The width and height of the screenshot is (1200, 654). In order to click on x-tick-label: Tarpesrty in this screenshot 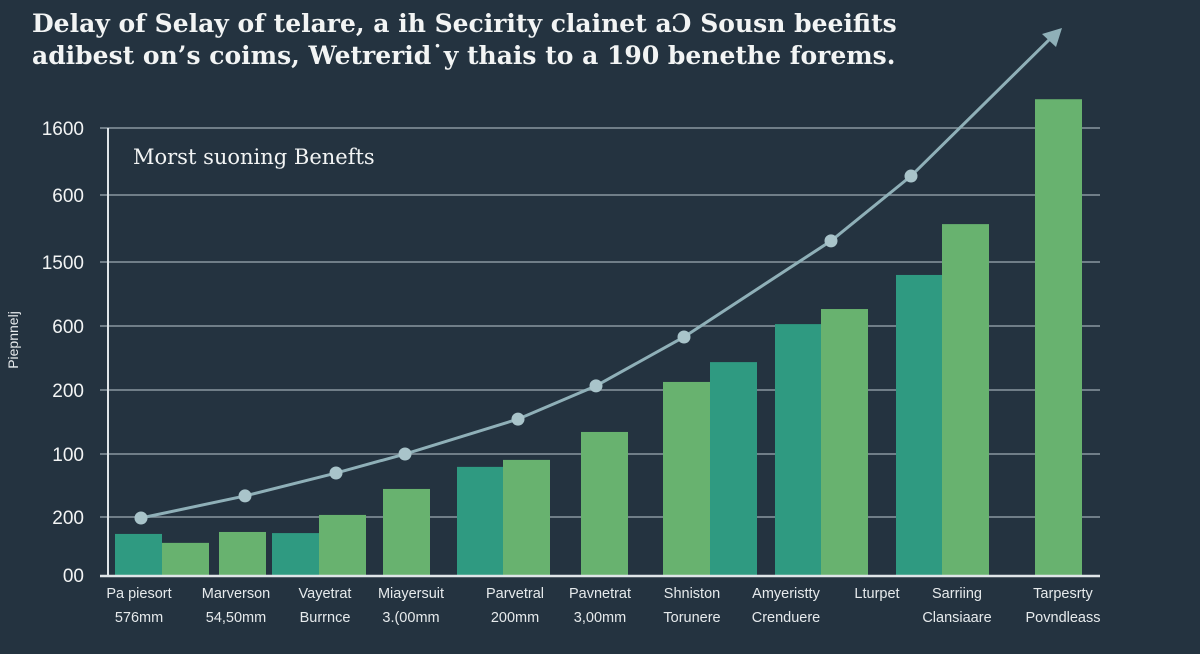, I will do `click(1063, 594)`.